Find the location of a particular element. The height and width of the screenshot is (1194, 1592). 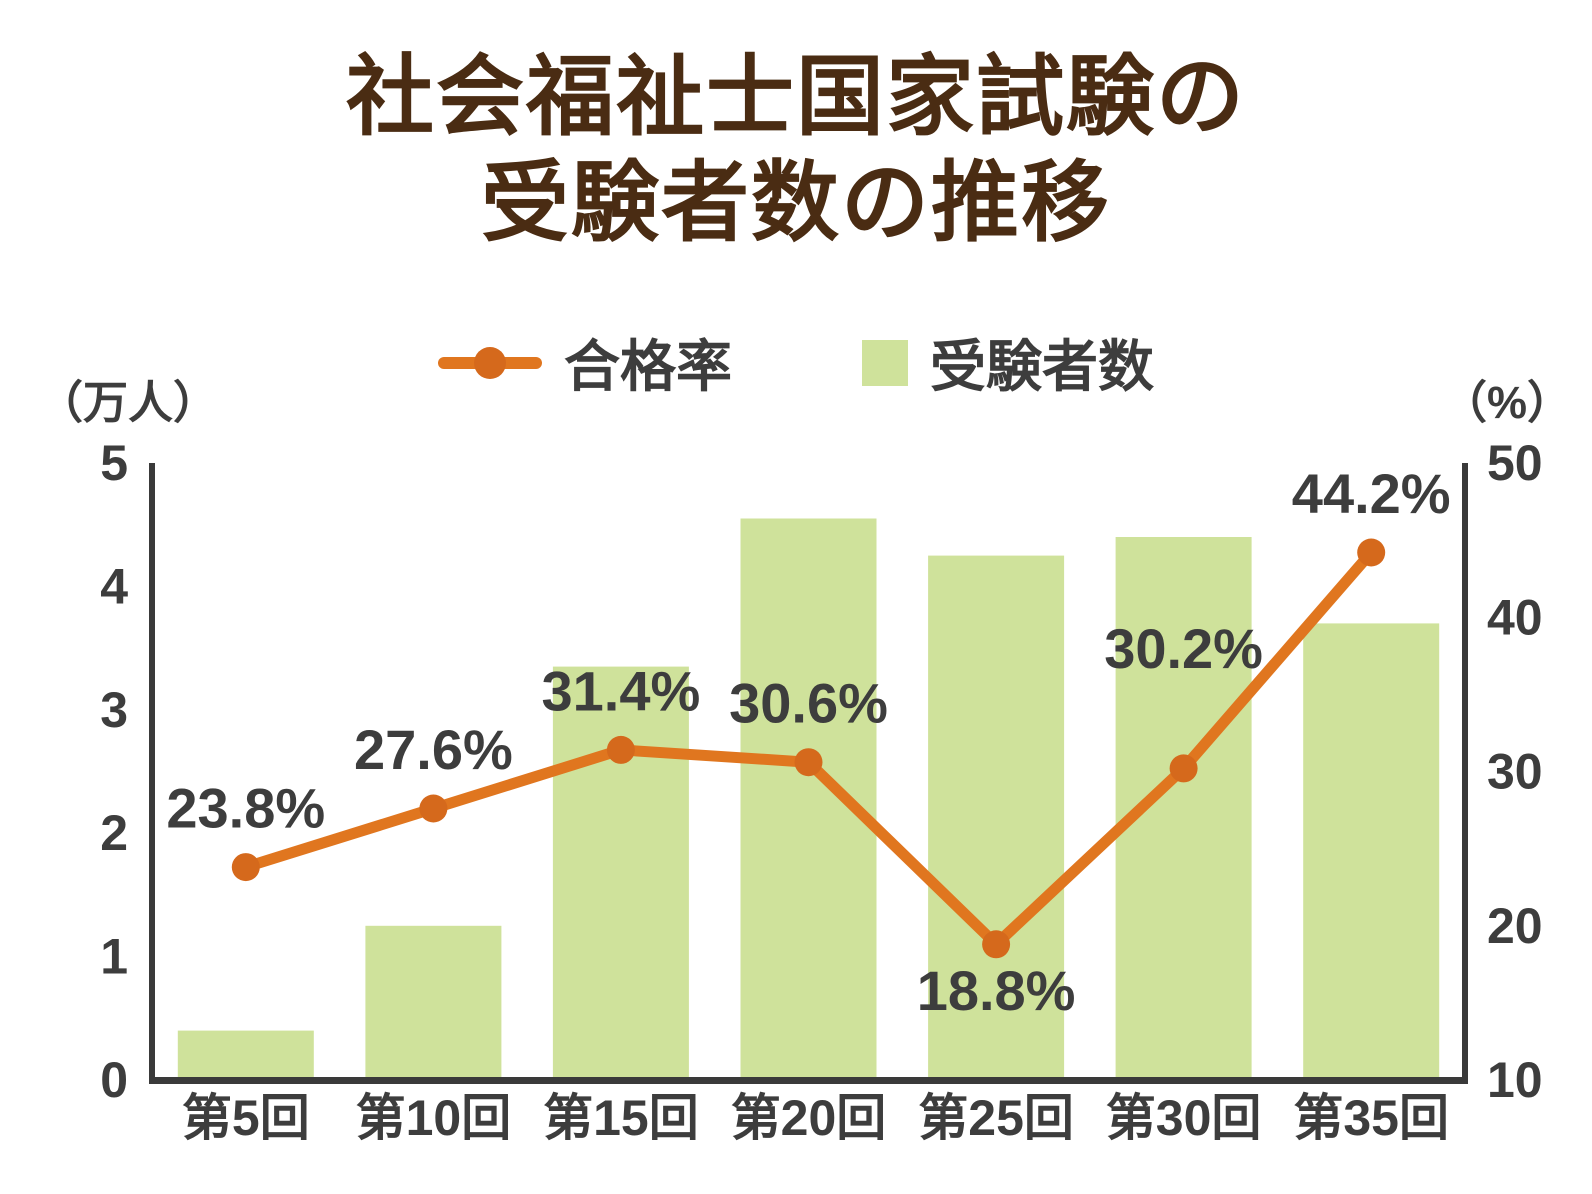

right-tick-10: 10 is located at coordinates (1515, 1080).